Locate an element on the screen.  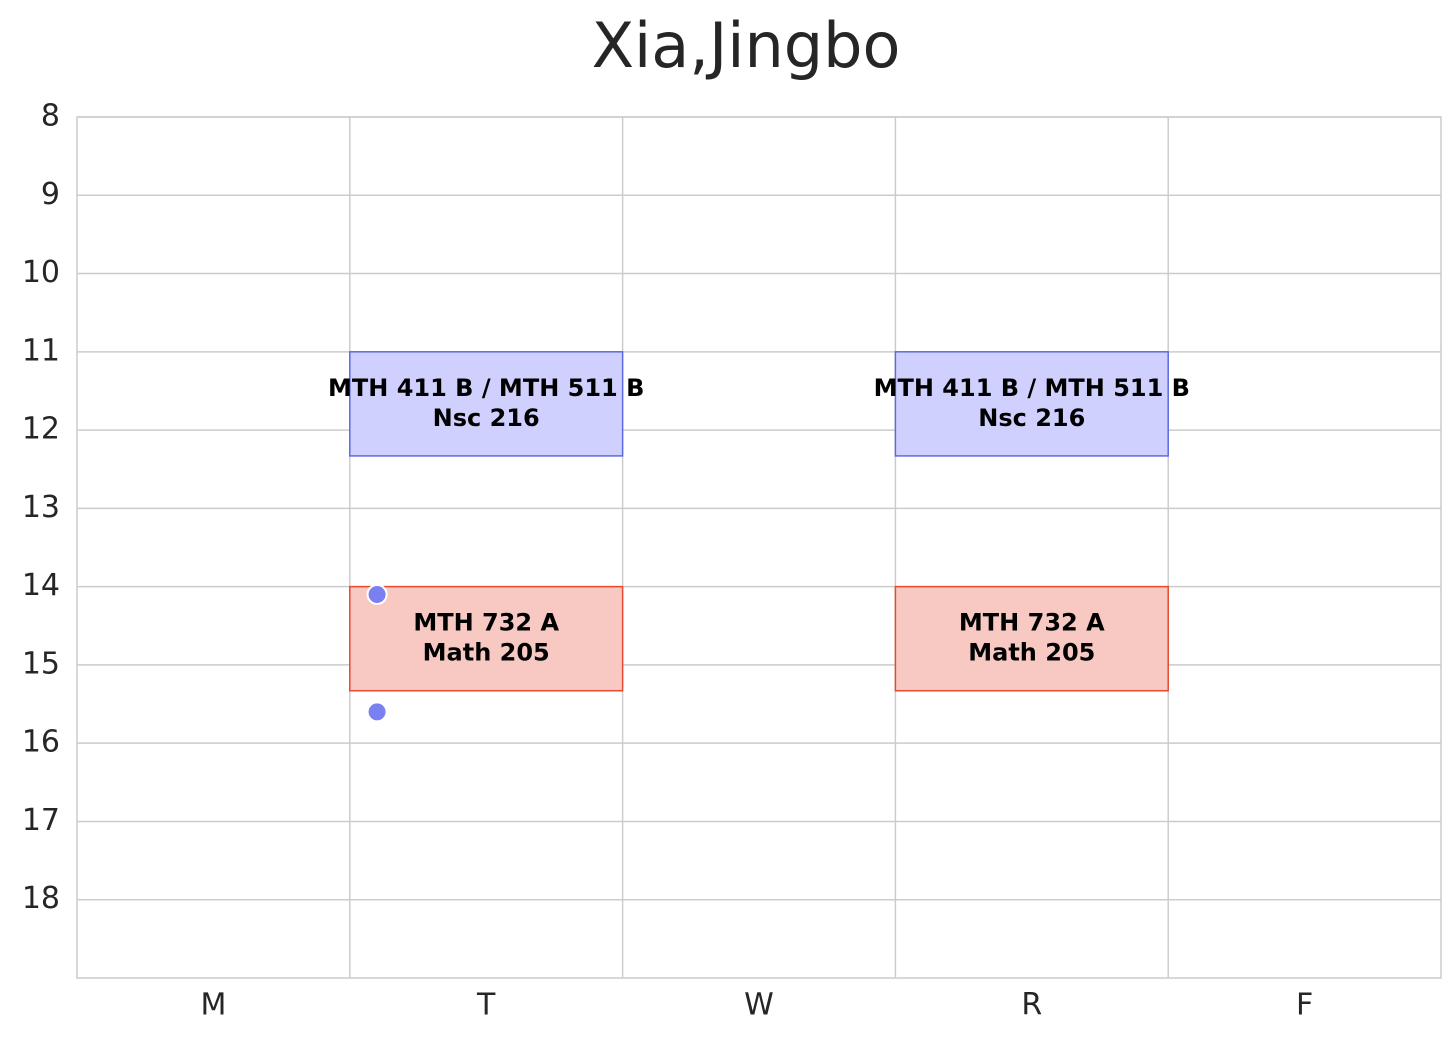
y-tick-label: 15 is located at coordinates (41, 663).